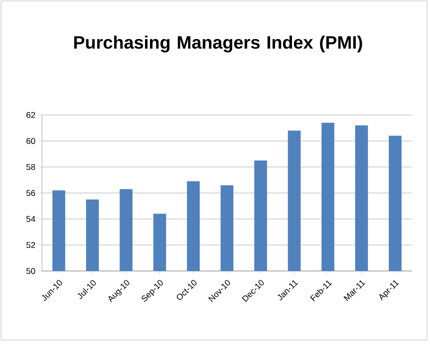 The width and height of the screenshot is (430, 344). Describe the element at coordinates (31, 167) in the screenshot. I see `y-tick-label: 58` at that location.